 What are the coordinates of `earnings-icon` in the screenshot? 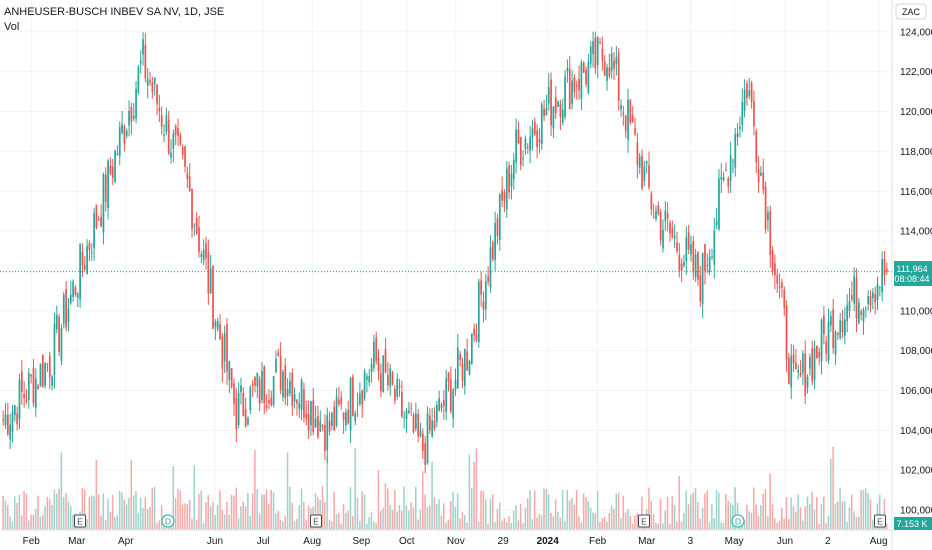 It's located at (644, 521).